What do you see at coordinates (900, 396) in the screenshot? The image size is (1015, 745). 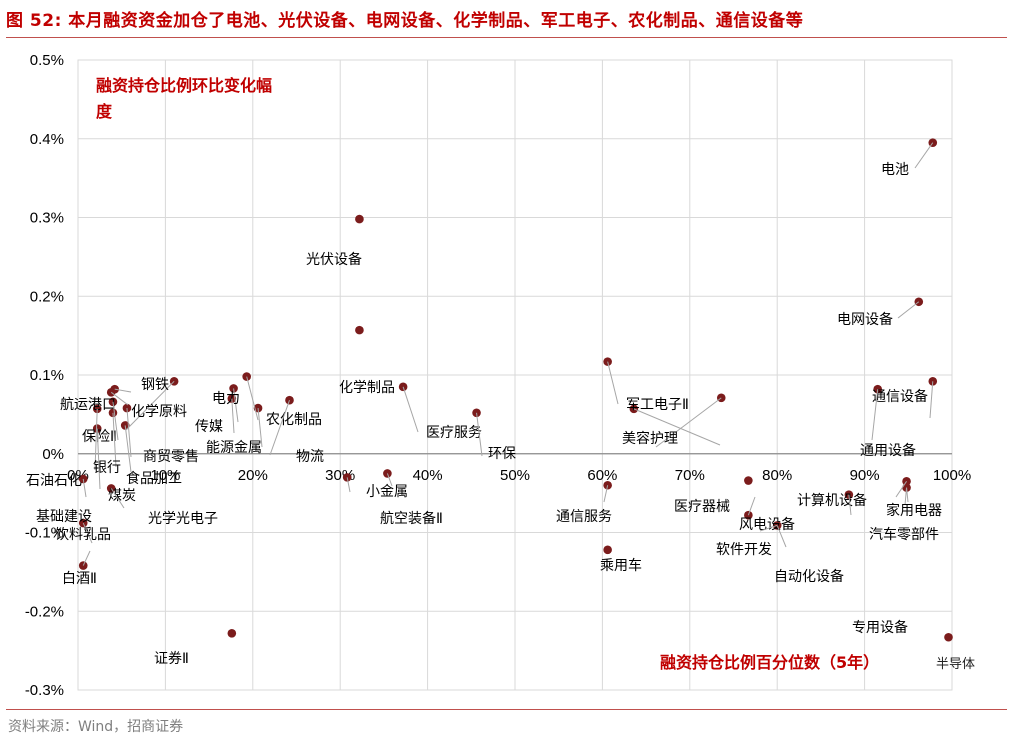 I see `point-label: 通信设备` at bounding box center [900, 396].